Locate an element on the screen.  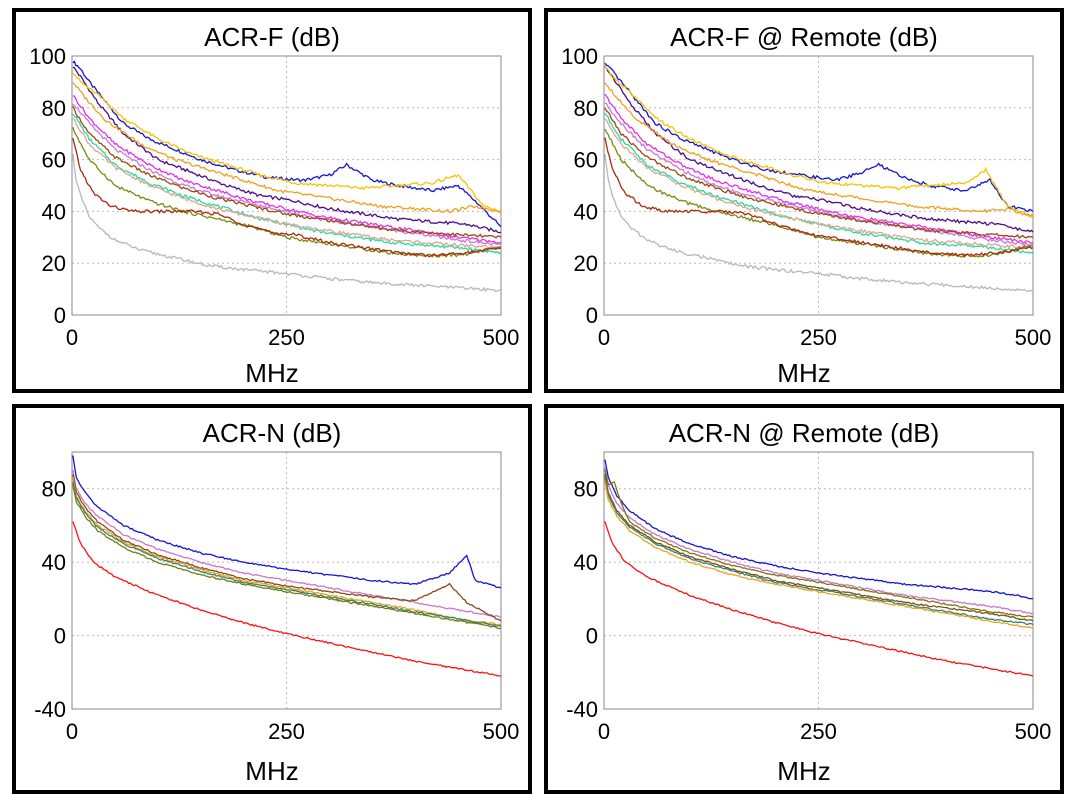
chart-title: ACR-N @ Remote (dB) is located at coordinates (804, 433).